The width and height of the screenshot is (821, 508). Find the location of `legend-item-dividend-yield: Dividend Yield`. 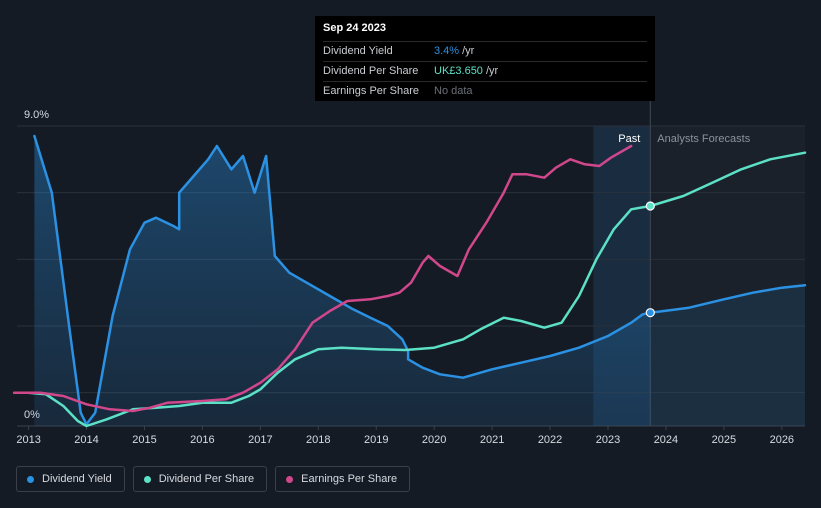

legend-item-dividend-yield: Dividend Yield is located at coordinates (70, 479).